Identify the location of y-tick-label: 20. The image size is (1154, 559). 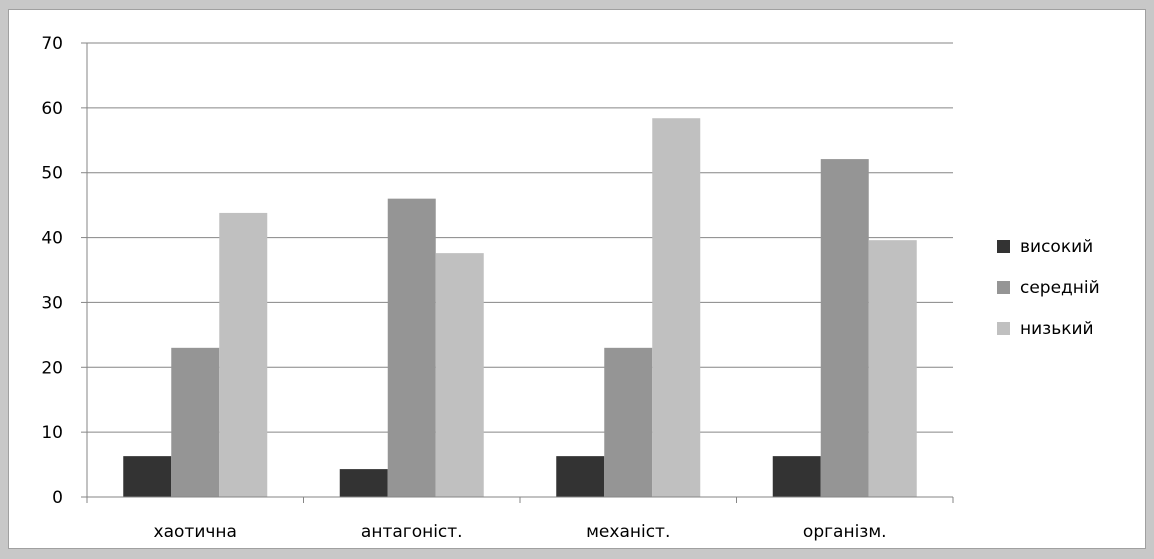
(52, 368).